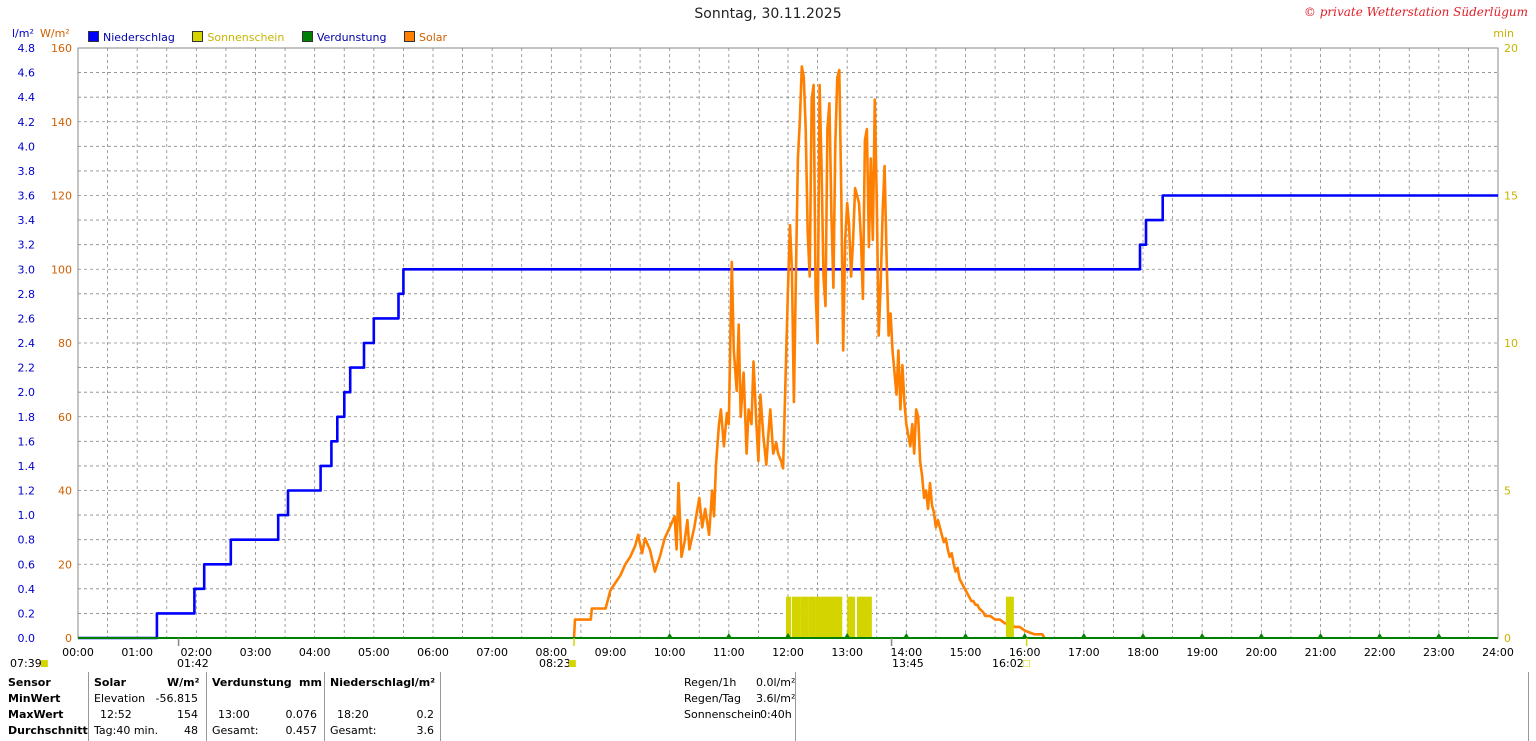  What do you see at coordinates (611, 652) in the screenshot?
I see `x-tick-label: 09:00` at bounding box center [611, 652].